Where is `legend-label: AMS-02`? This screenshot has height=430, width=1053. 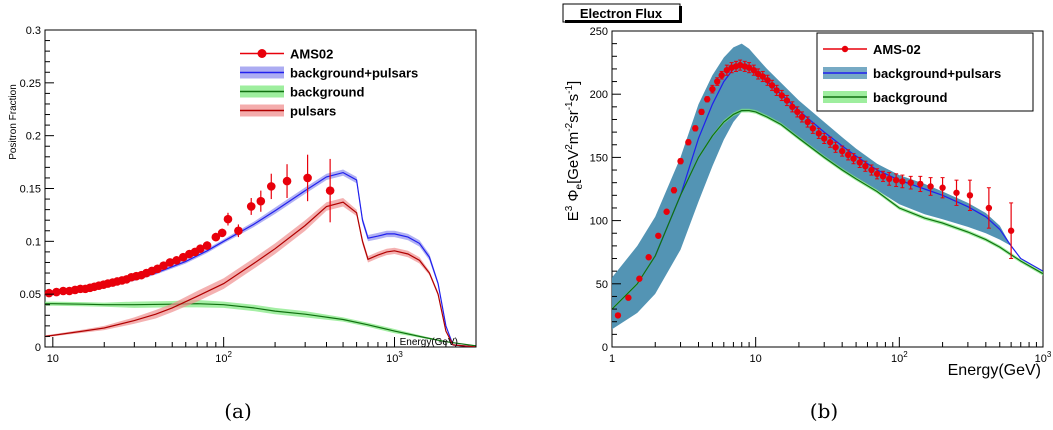 legend-label: AMS-02 is located at coordinates (897, 49).